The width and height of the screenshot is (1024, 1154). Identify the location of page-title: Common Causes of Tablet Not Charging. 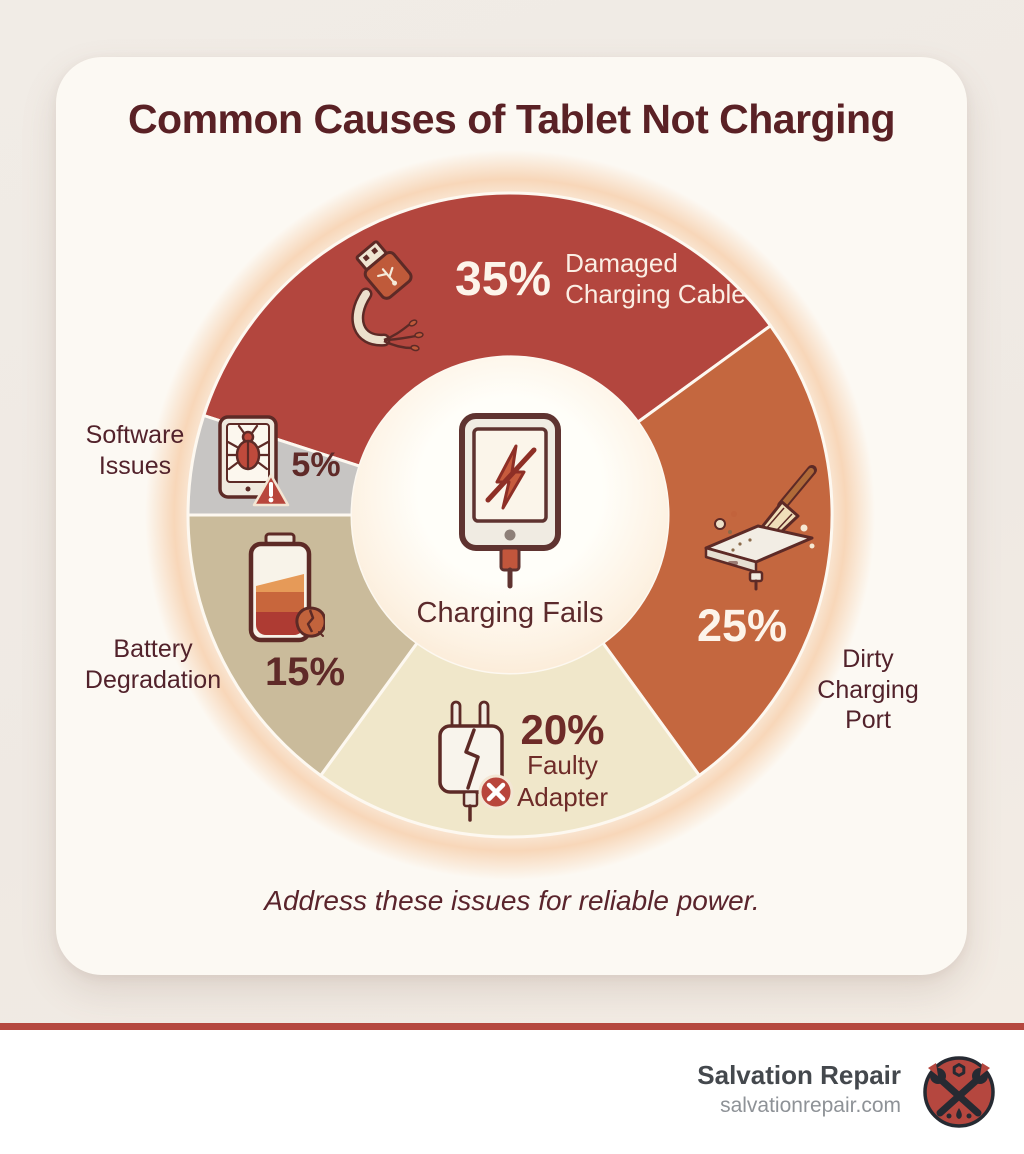
(511, 119).